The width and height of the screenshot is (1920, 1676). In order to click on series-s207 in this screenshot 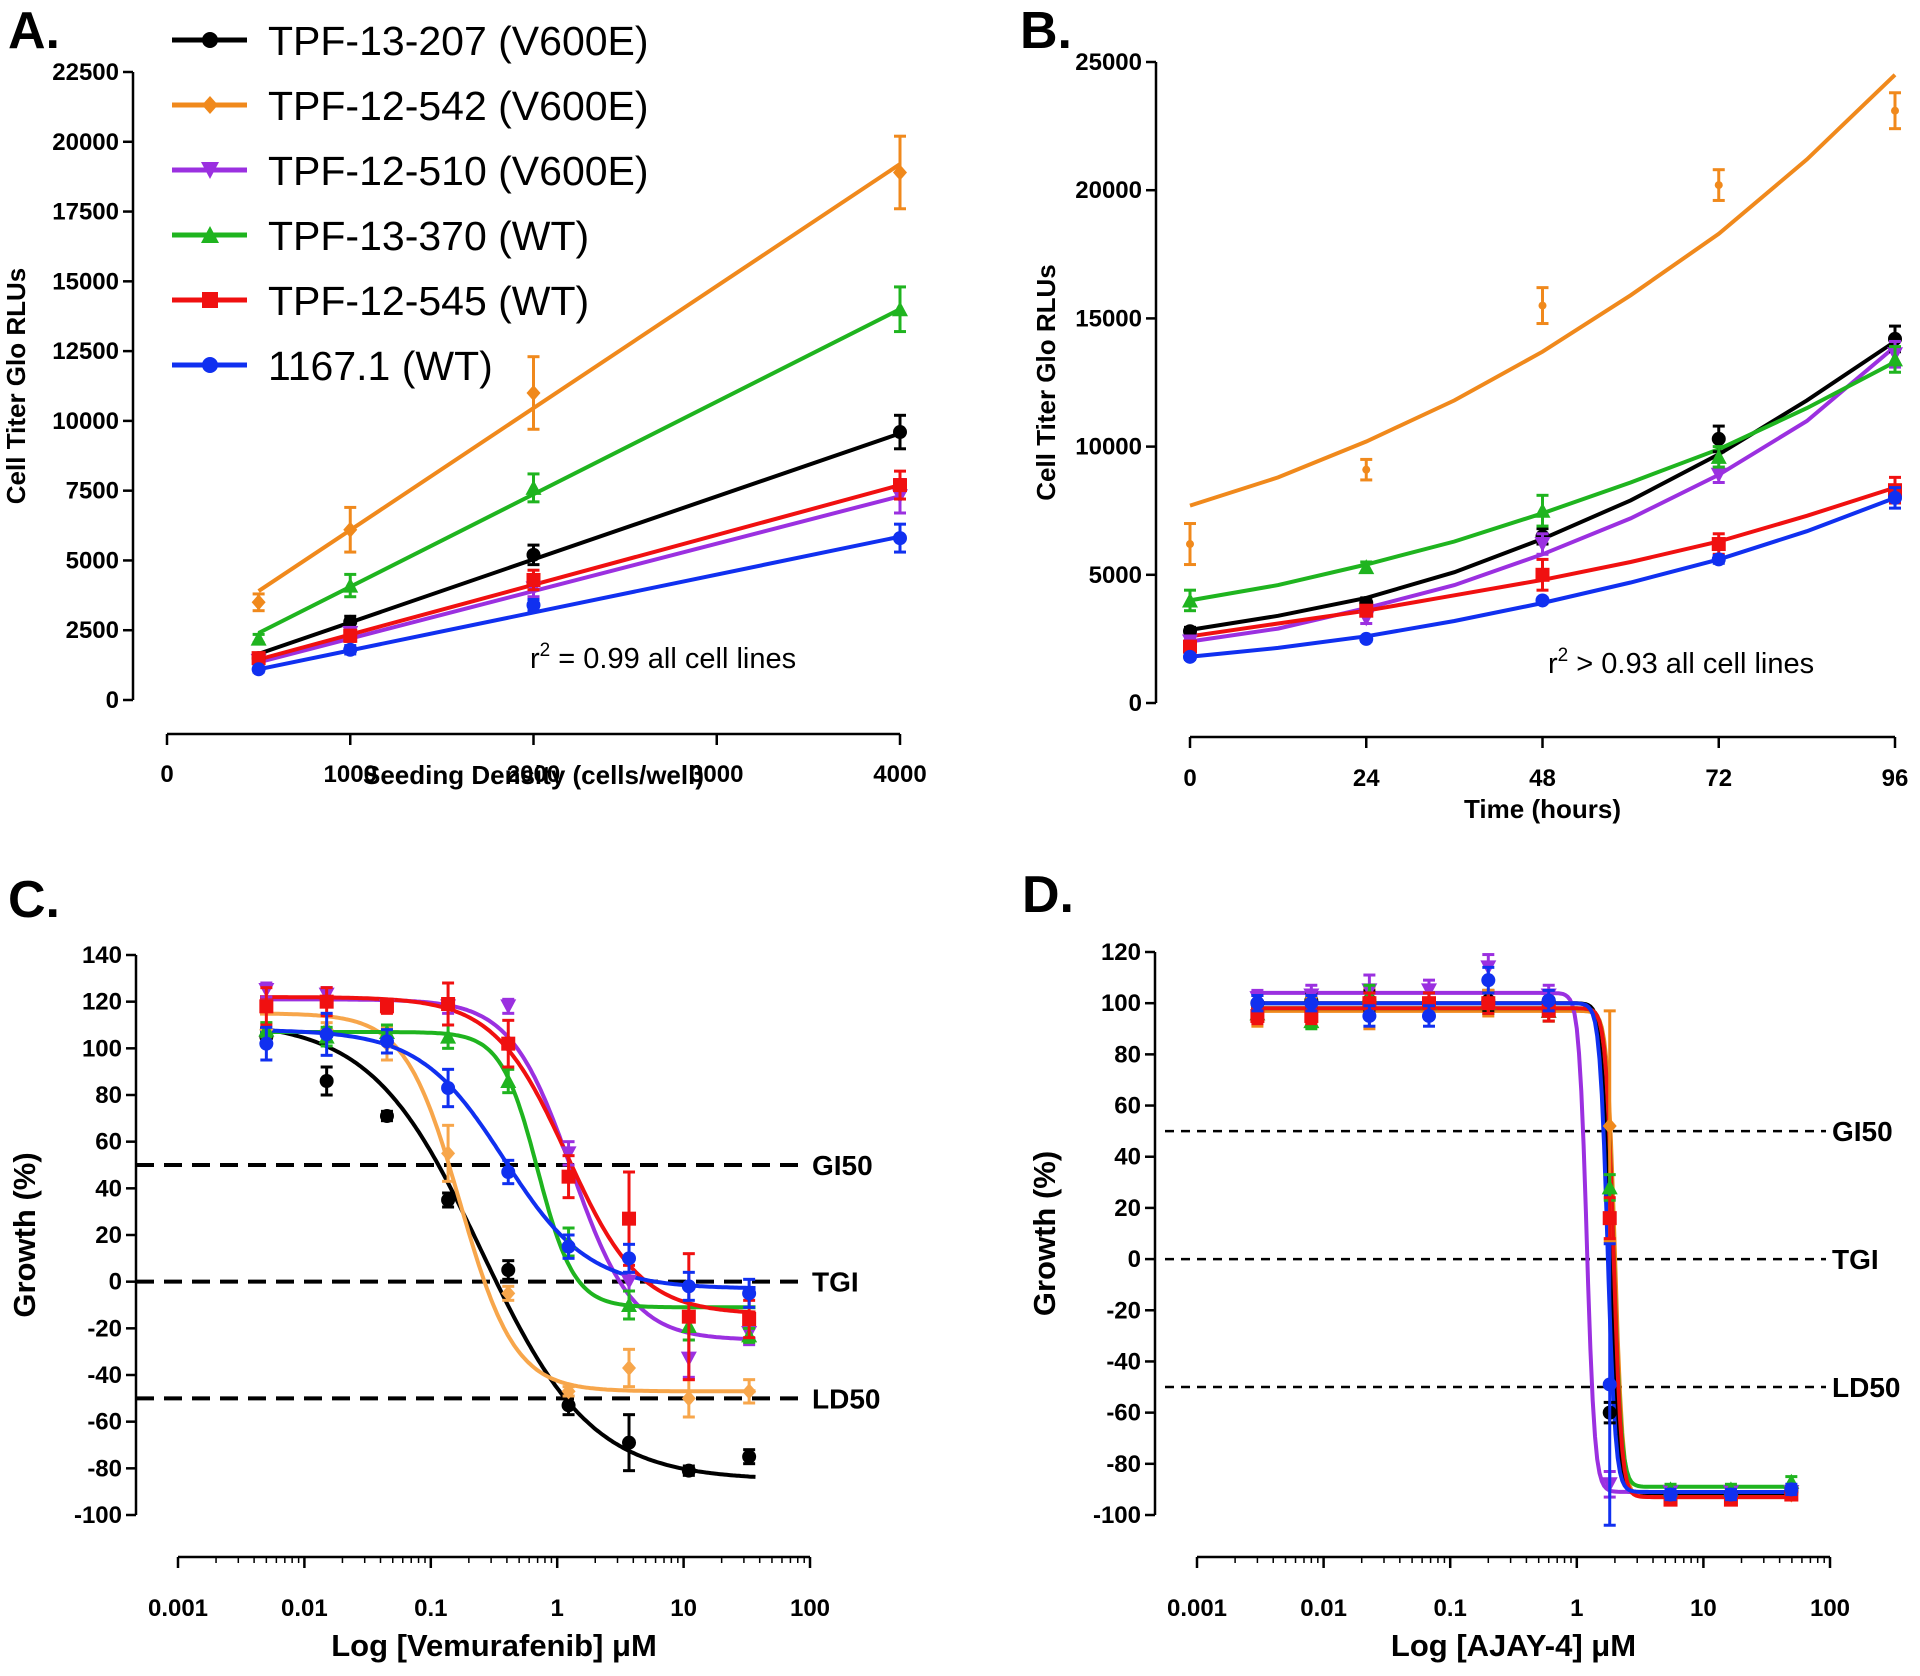, I will do `click(508, 1253)`.